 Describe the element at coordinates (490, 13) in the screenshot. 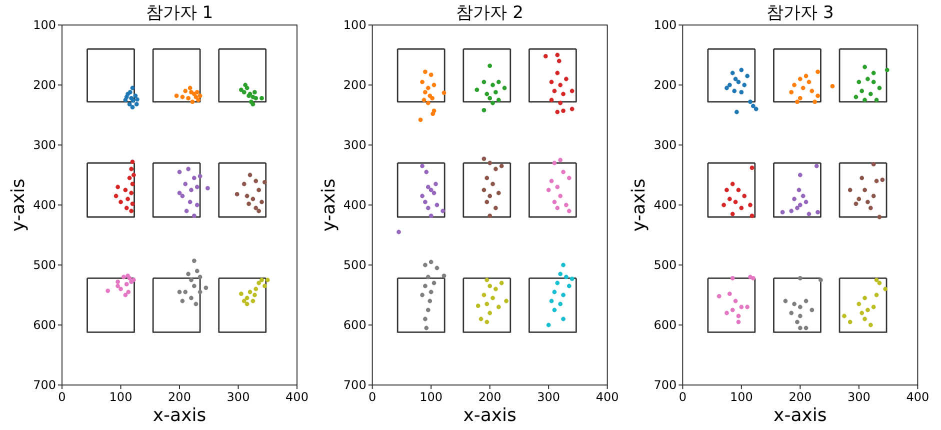

I see `chart-title: 참가자 2` at that location.